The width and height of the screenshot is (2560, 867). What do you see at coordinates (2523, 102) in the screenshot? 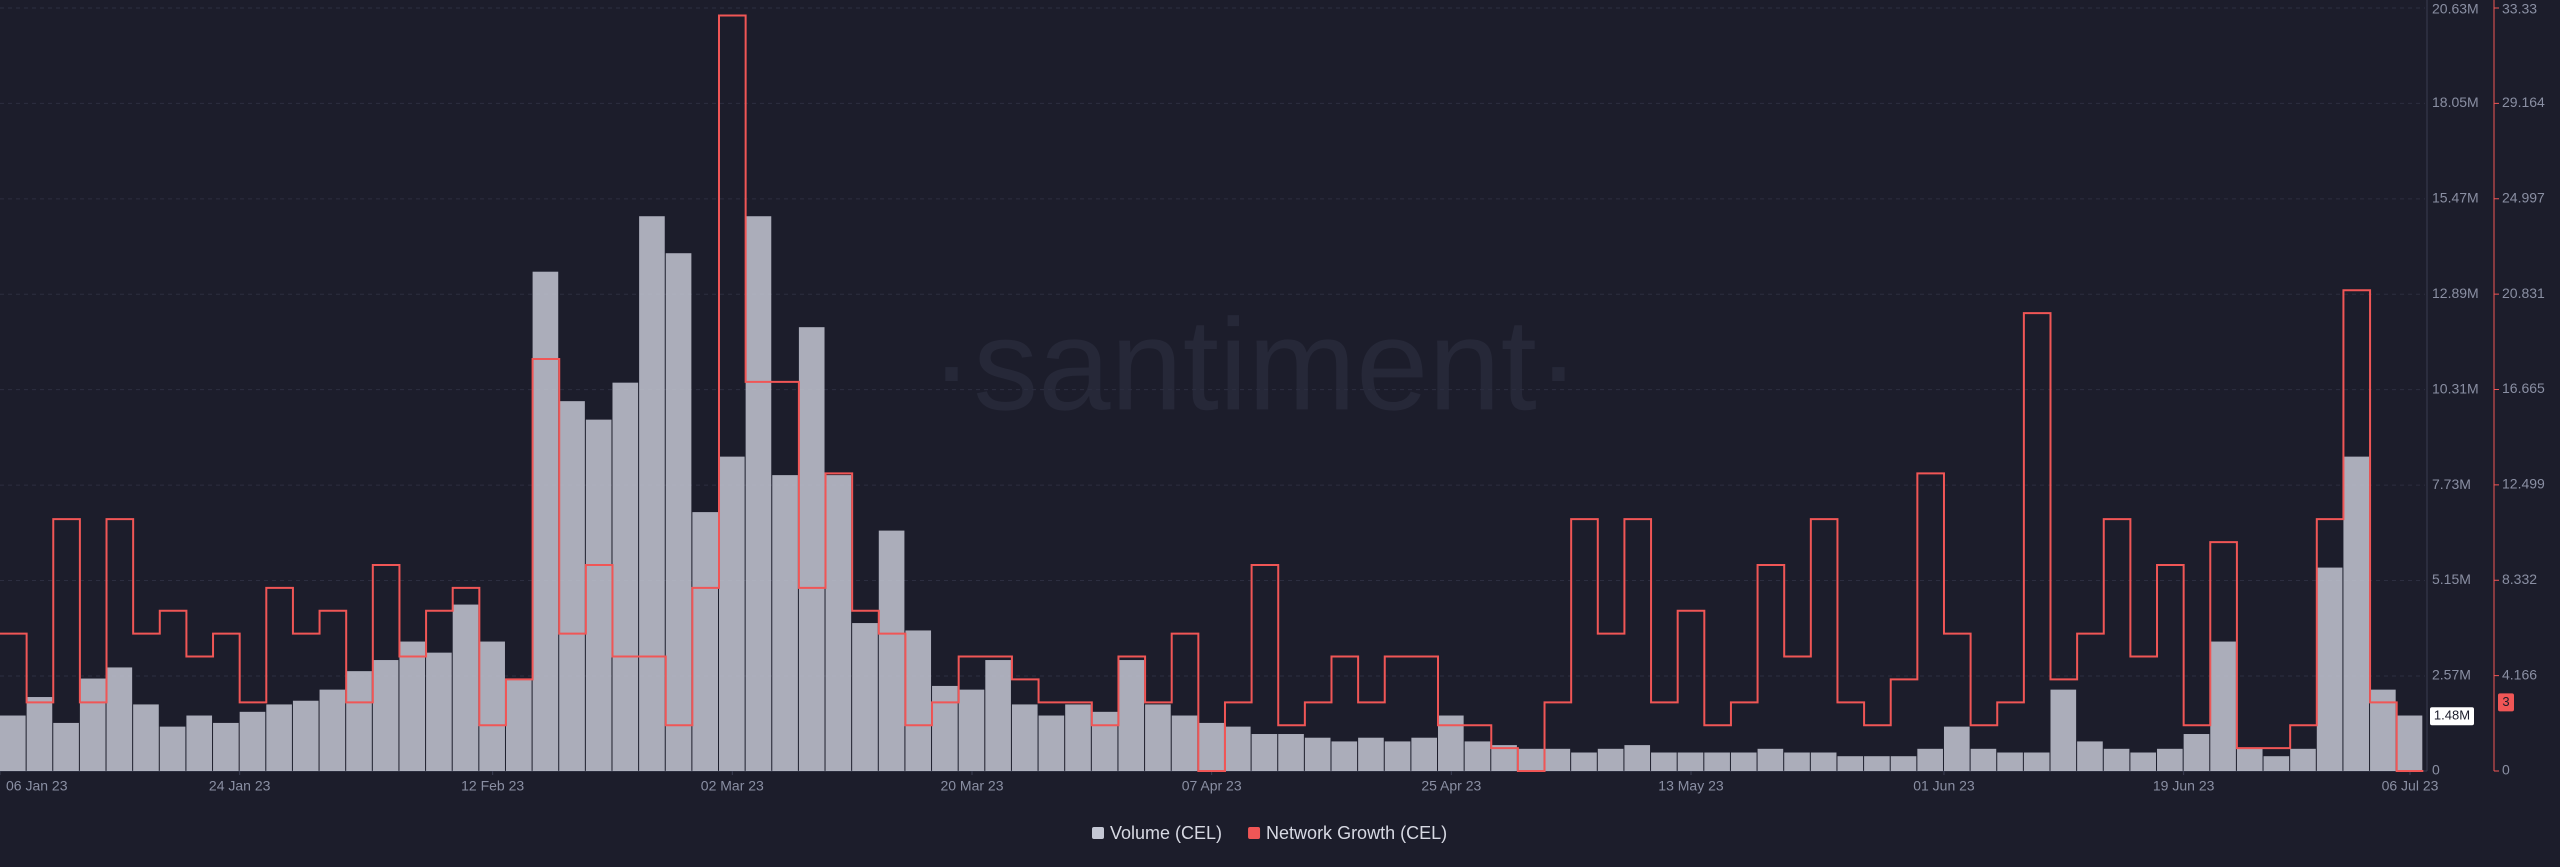
I see `y2-tick-label: 29.164` at bounding box center [2523, 102].